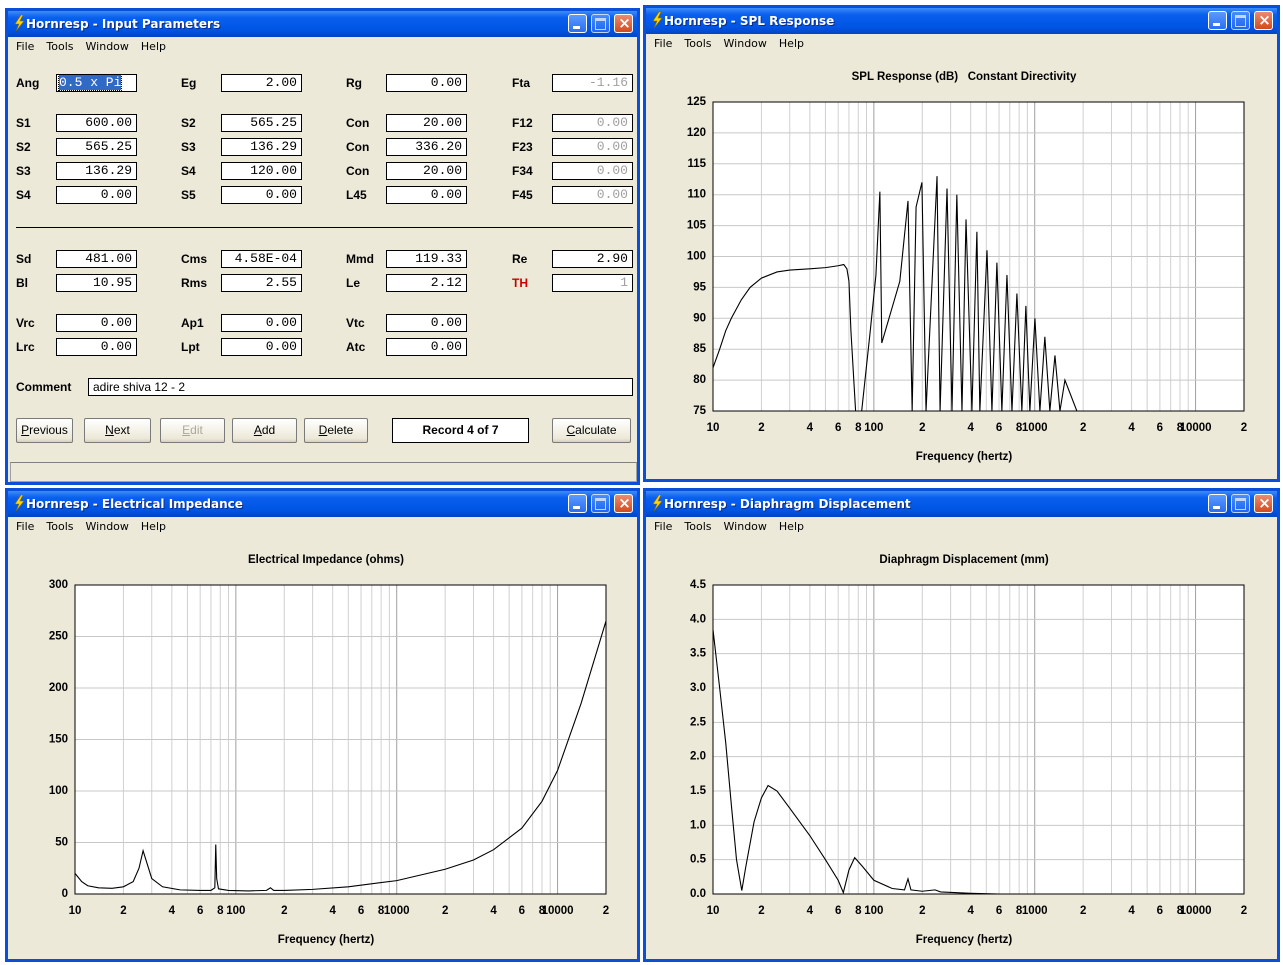 The height and width of the screenshot is (965, 1283). What do you see at coordinates (96, 283) in the screenshot?
I see `input-field: 10.95` at bounding box center [96, 283].